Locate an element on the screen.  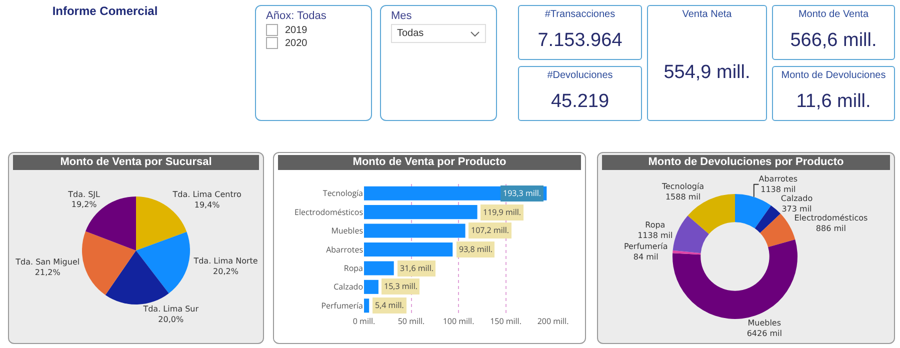
slice-label: Tda. SJL is located at coordinates (84, 194).